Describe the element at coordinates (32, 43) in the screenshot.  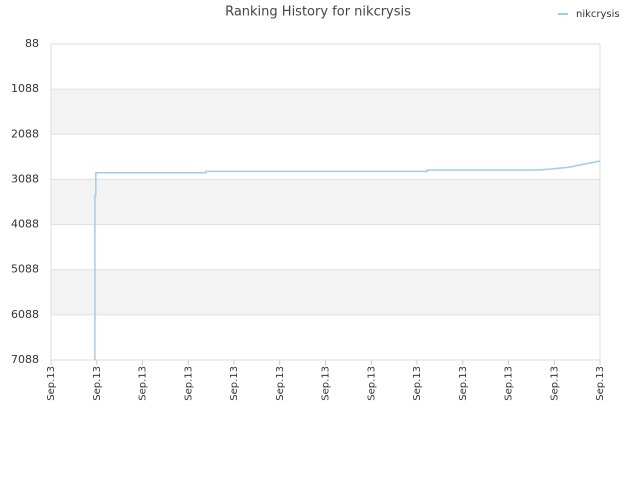
I see `y-tick-label: 88` at that location.